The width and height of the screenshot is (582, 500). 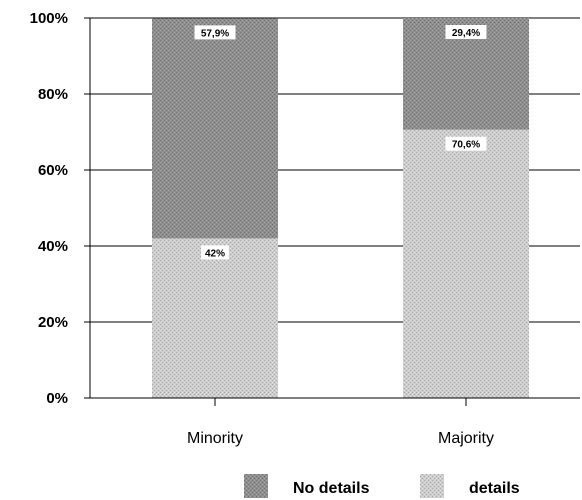 I want to click on data-label: 29,4%, so click(x=466, y=33).